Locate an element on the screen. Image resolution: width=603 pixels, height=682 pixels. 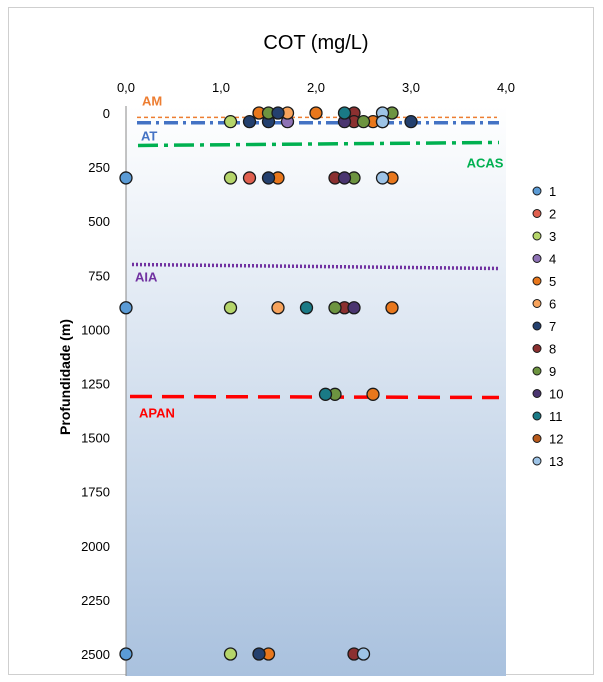
x-tick-label: 2,0 is located at coordinates (316, 87).